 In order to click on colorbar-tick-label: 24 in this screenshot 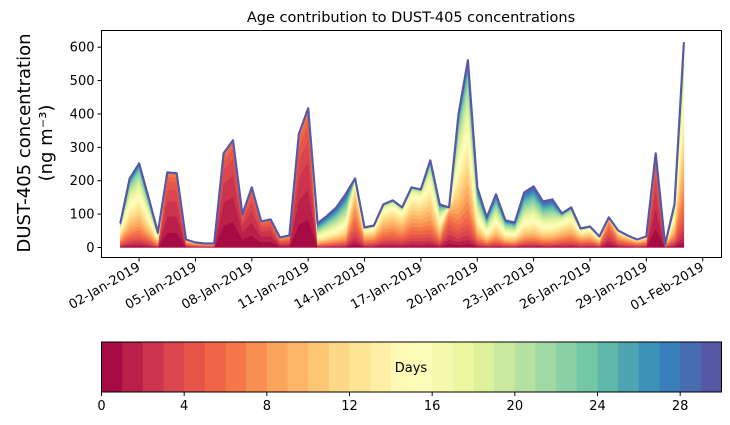, I will do `click(597, 406)`.